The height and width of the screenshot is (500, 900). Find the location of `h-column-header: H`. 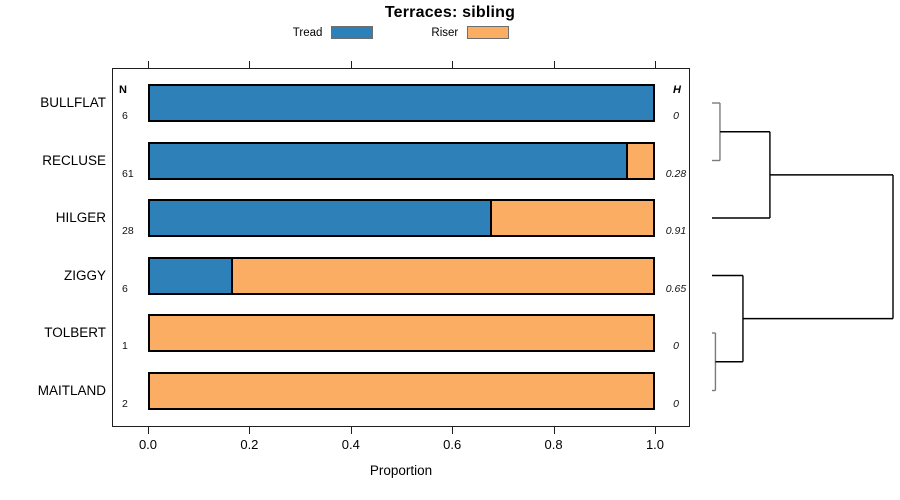

h-column-header: H is located at coordinates (677, 90).